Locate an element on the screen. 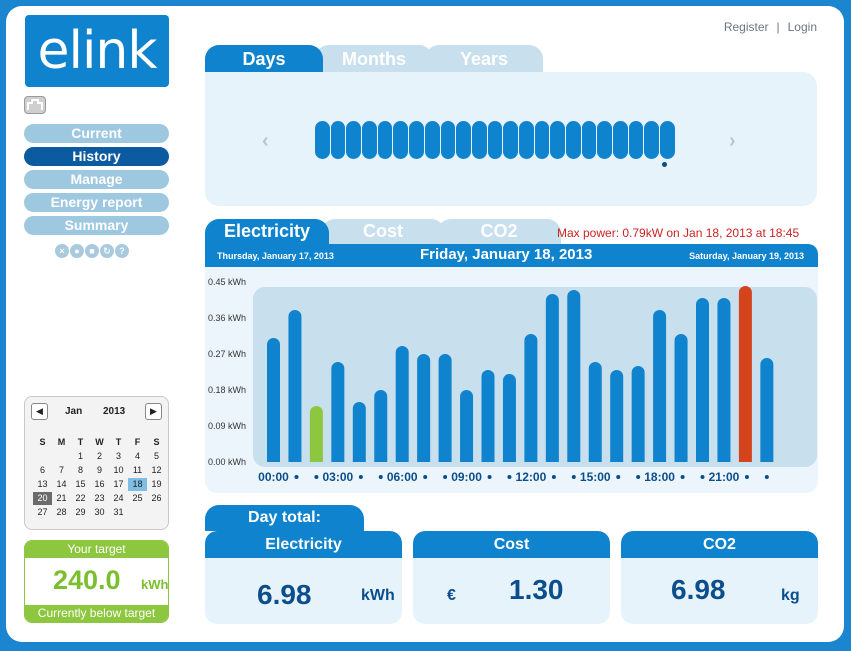 Image resolution: width=851 pixels, height=651 pixels. next-day-link: Saturday, January 19, 2013 is located at coordinates (746, 256).